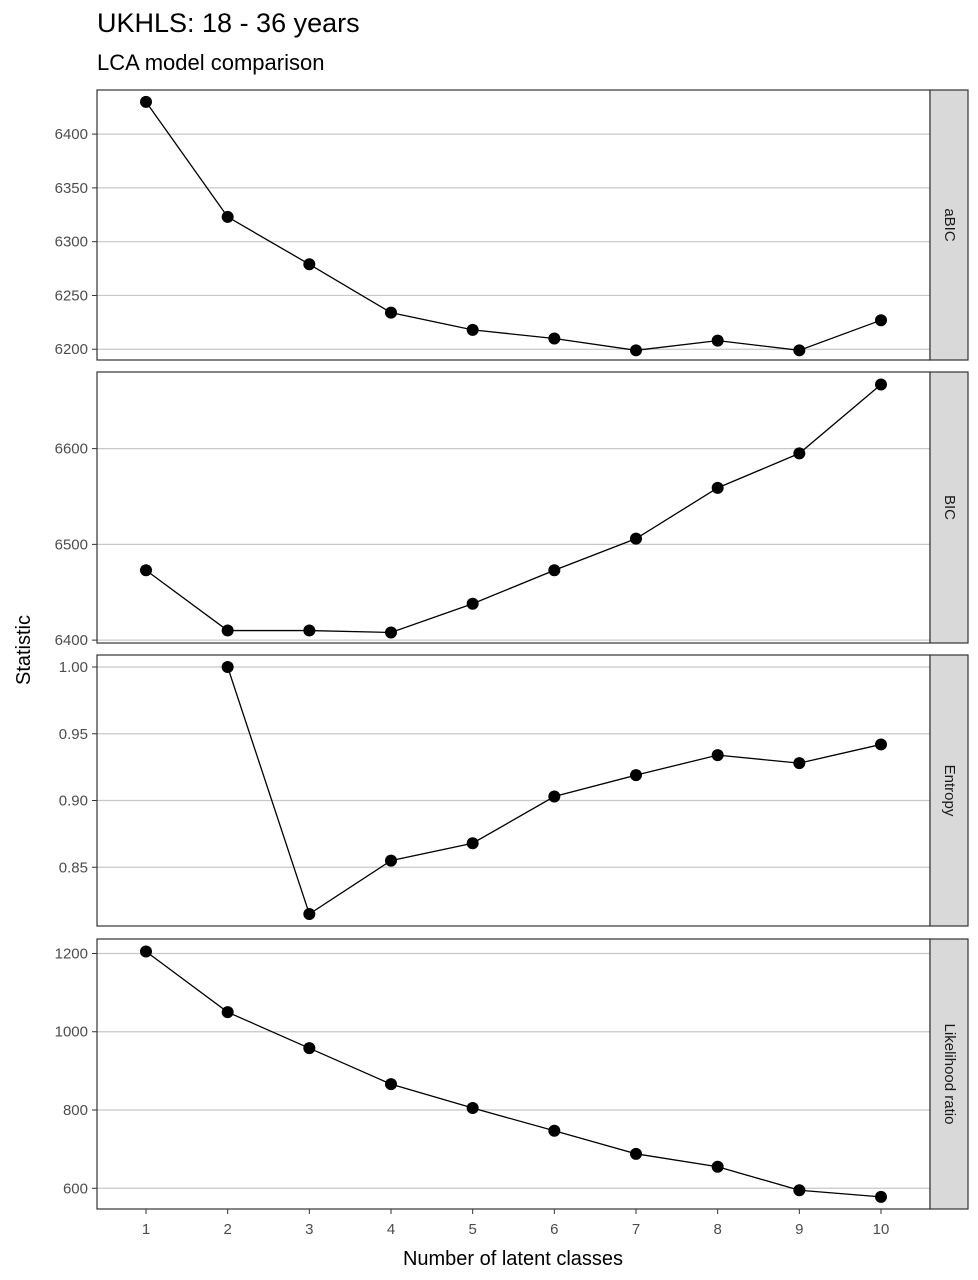 This screenshot has width=978, height=1280. What do you see at coordinates (799, 1229) in the screenshot?
I see `x-tick-label: 9` at bounding box center [799, 1229].